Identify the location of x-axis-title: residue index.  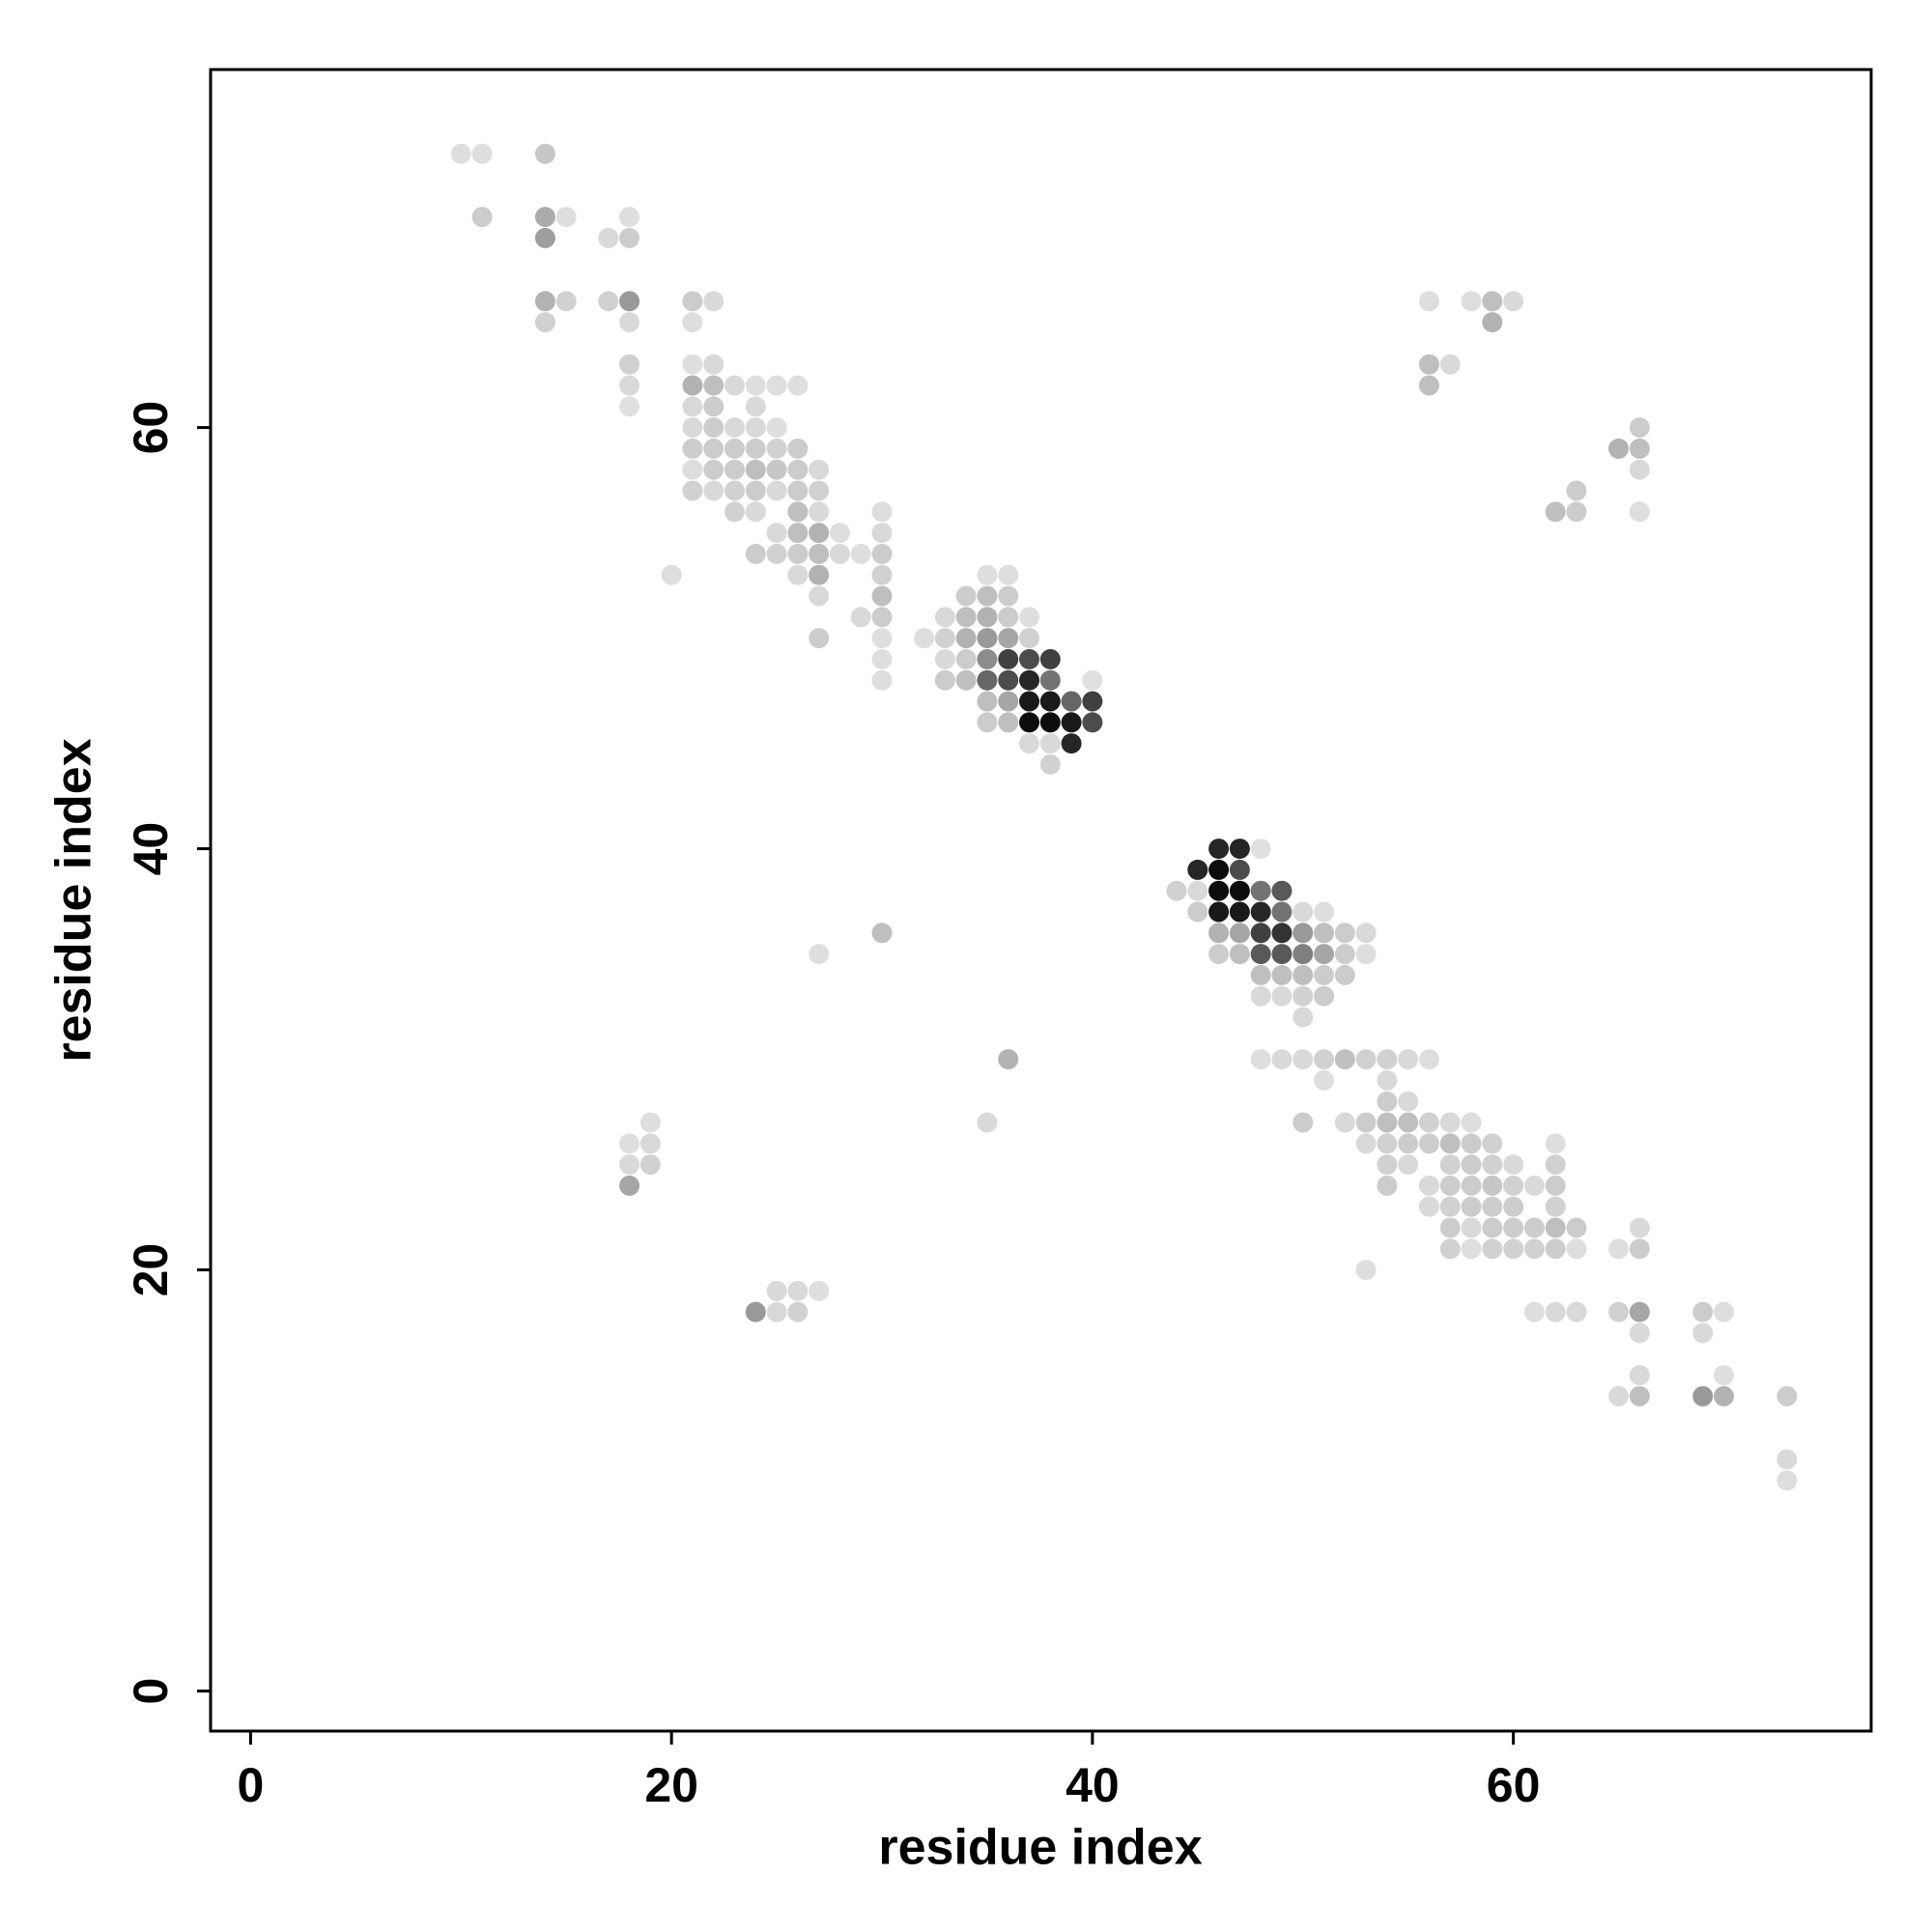
(1040, 1848).